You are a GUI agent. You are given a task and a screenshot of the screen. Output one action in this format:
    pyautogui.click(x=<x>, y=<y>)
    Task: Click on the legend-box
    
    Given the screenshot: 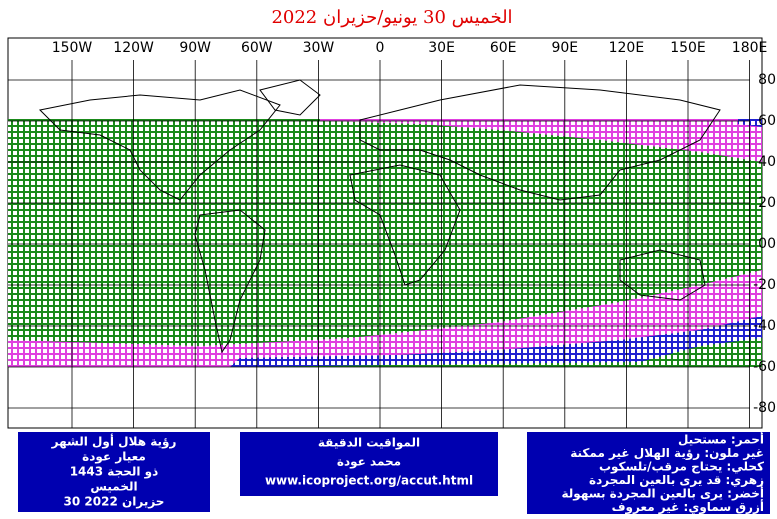 What is the action you would take?
    pyautogui.click(x=648, y=473)
    